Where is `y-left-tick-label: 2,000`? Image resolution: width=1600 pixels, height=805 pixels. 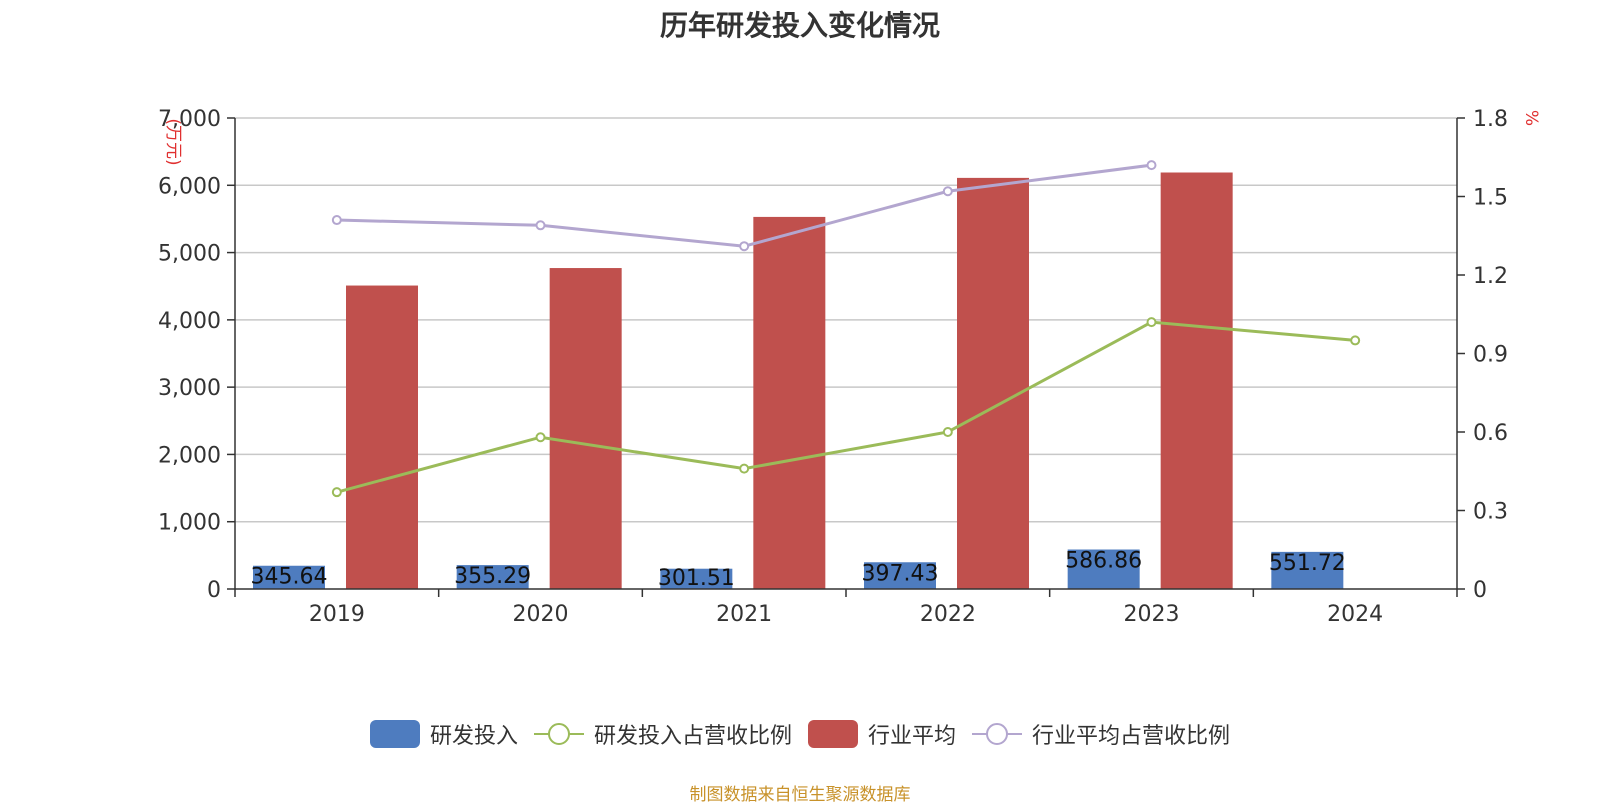 y-left-tick-label: 2,000 is located at coordinates (189, 455).